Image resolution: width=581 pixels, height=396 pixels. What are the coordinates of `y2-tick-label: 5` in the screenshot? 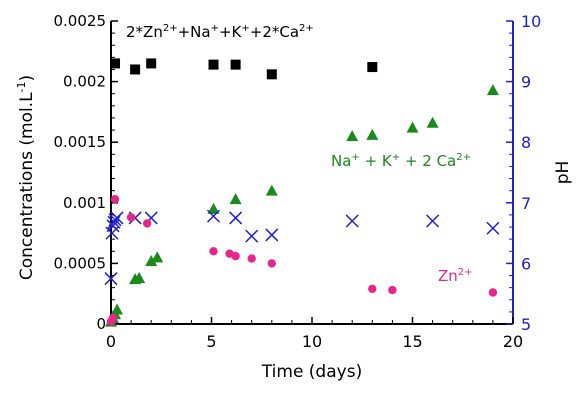 It's located at (526, 324).